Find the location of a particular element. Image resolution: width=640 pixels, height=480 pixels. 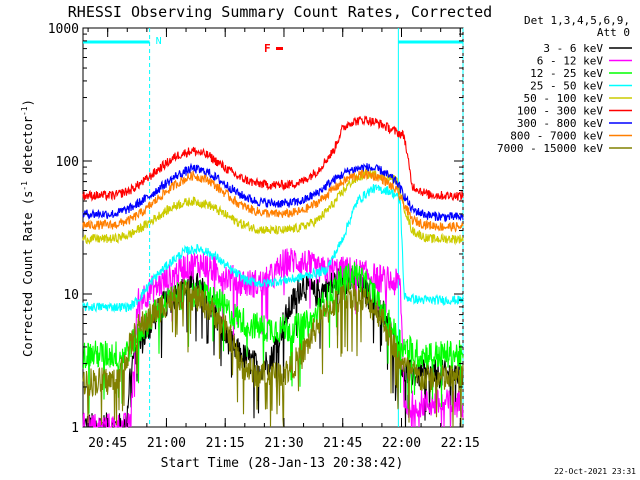

legend-entry-label: 3 - 6 keV is located at coordinates (573, 48).